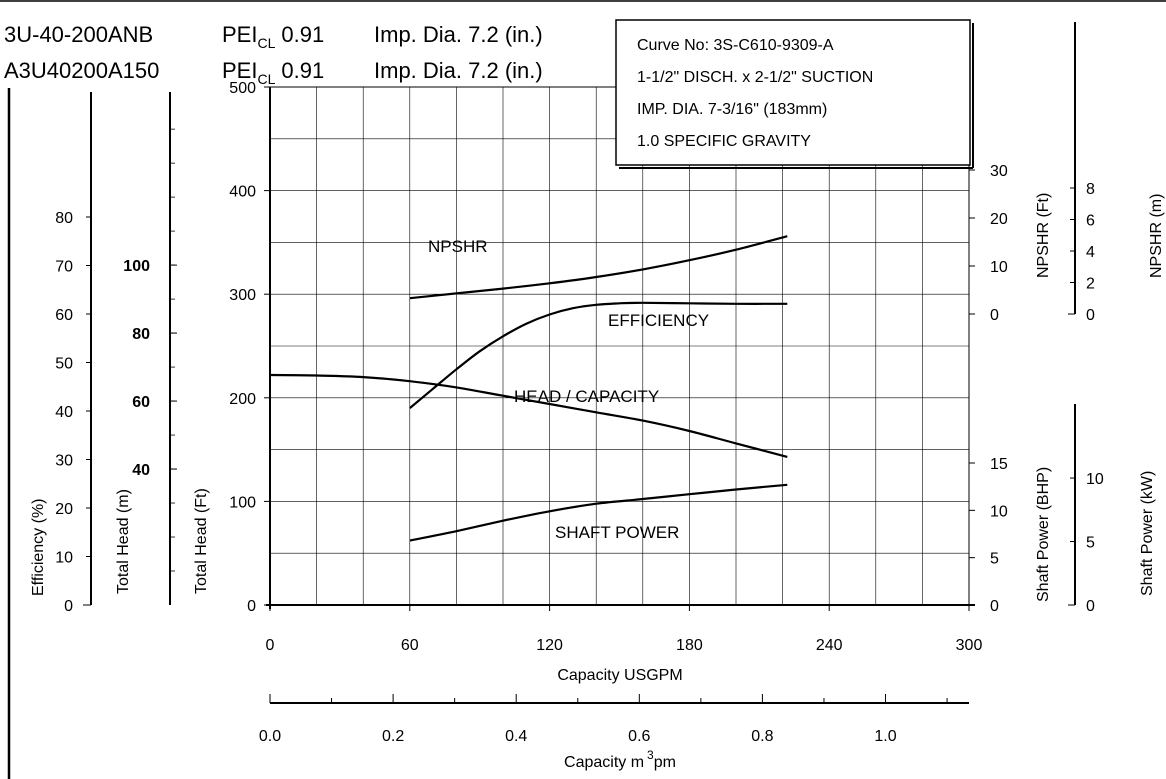 Image resolution: width=1166 pixels, height=779 pixels. I want to click on npshr-m-axis-title: NPSHR (m), so click(1156, 236).